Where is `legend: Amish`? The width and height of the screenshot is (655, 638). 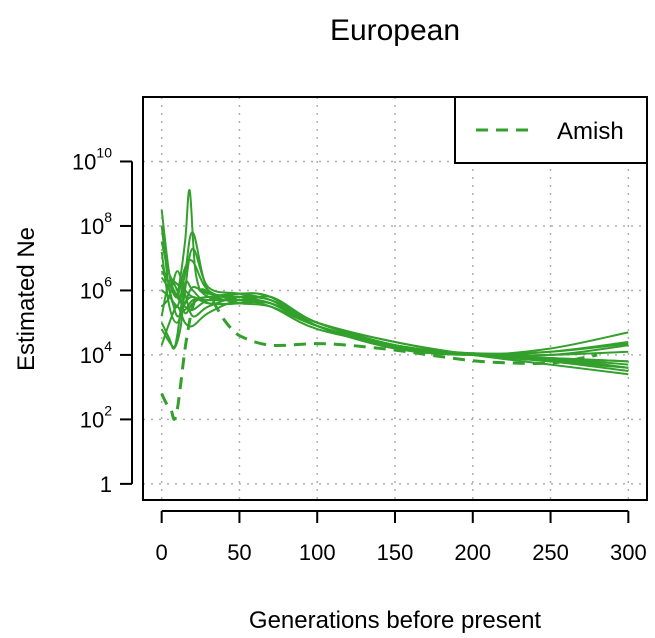 legend: Amish is located at coordinates (551, 130).